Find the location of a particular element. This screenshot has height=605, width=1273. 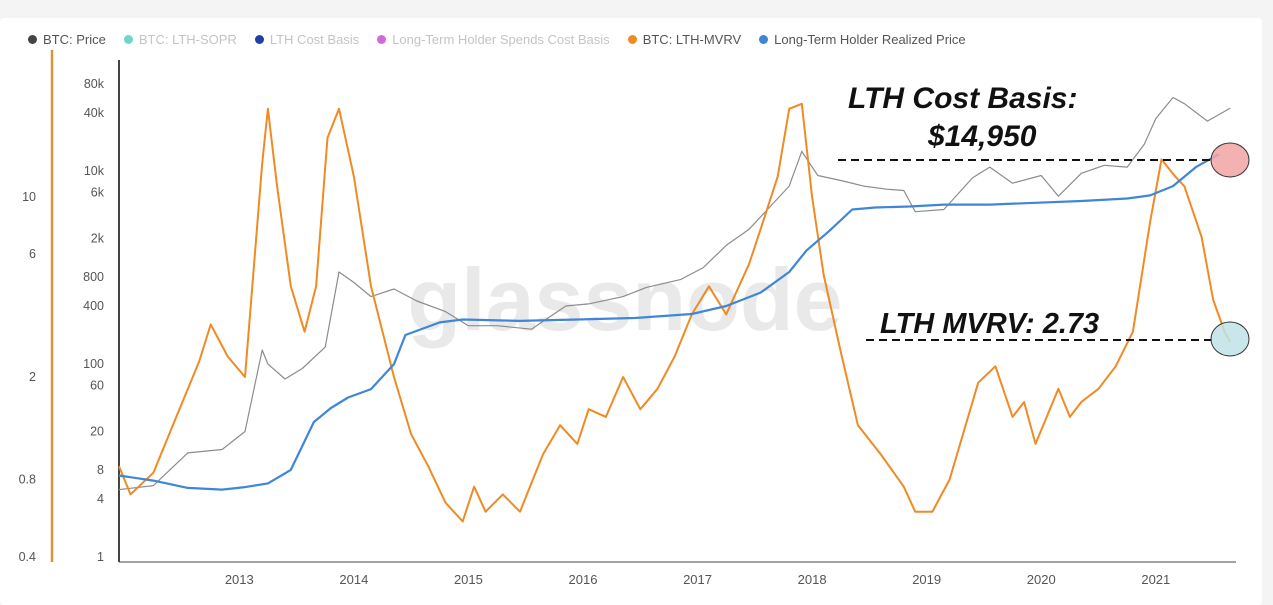

legend-item-lth-mvrv: BTC: LTH-MVRV is located at coordinates (684, 39).